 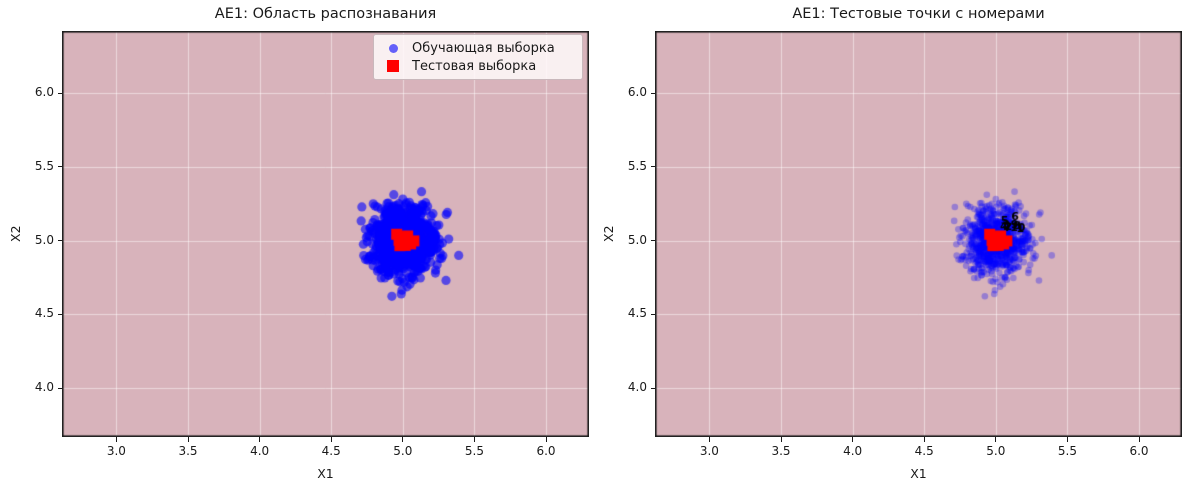 I want to click on train-sample-marker-icon, so click(x=393, y=48).